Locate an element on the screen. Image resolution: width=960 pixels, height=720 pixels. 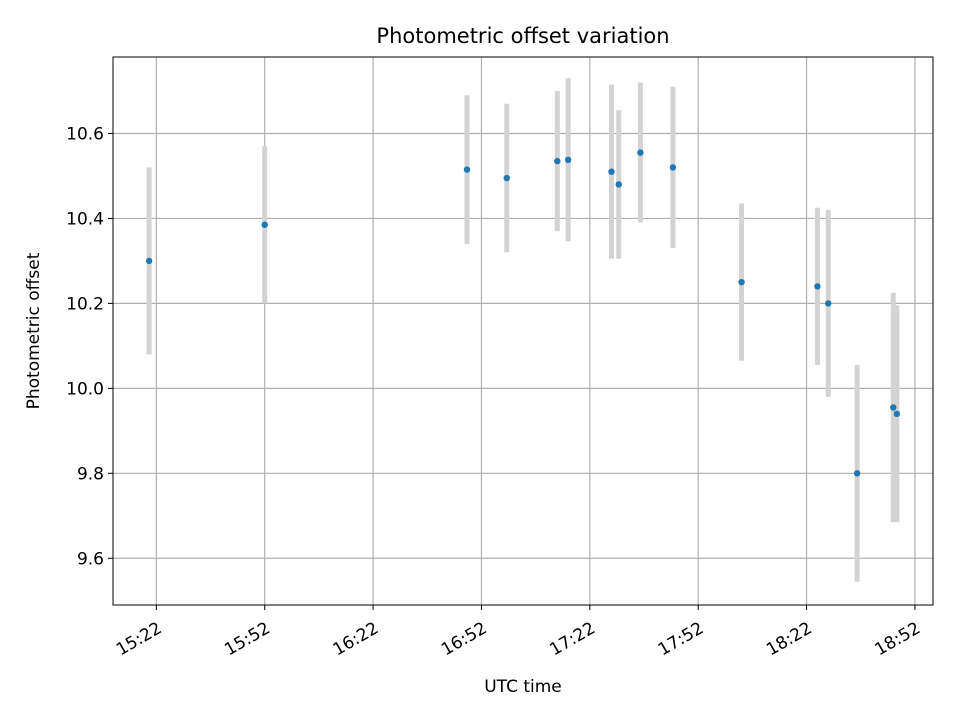
y-axis-label: Photometric offset is located at coordinates (34, 330).